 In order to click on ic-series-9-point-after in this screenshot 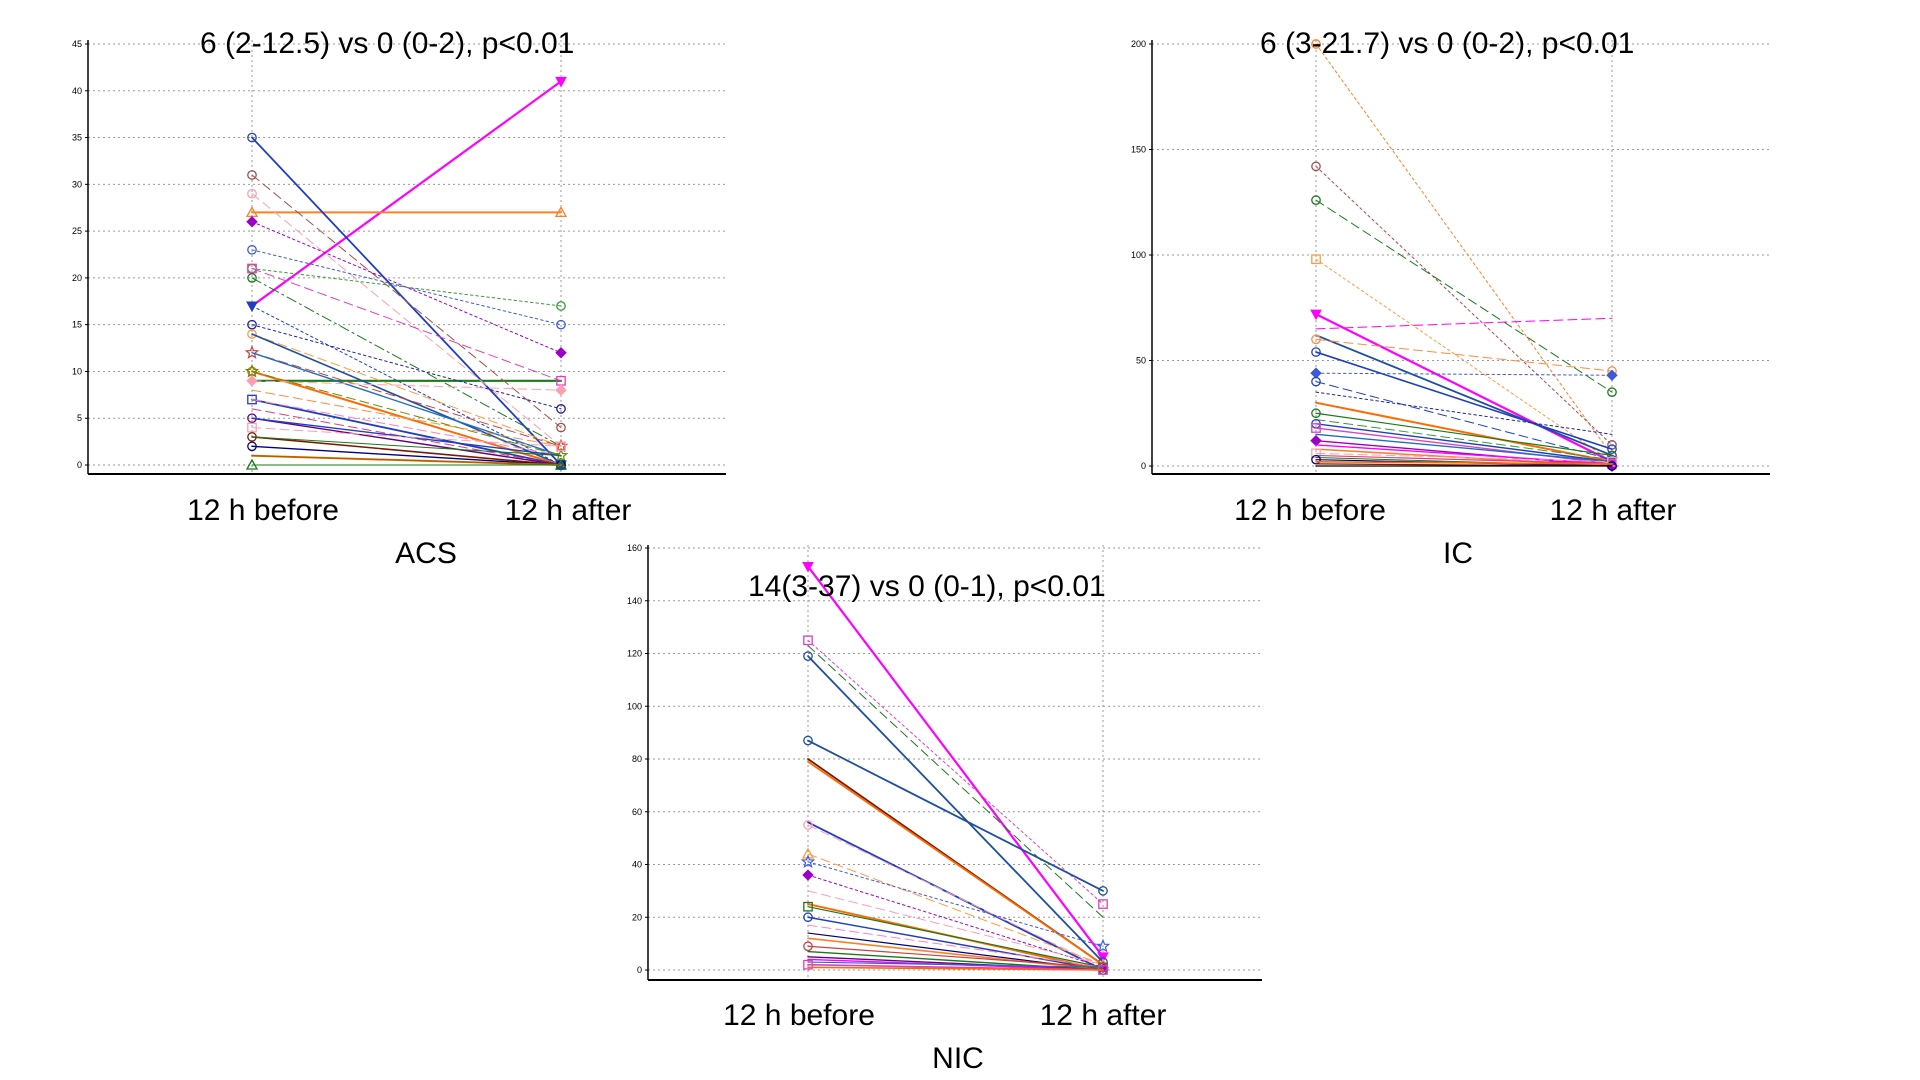, I will do `click(1612, 375)`.